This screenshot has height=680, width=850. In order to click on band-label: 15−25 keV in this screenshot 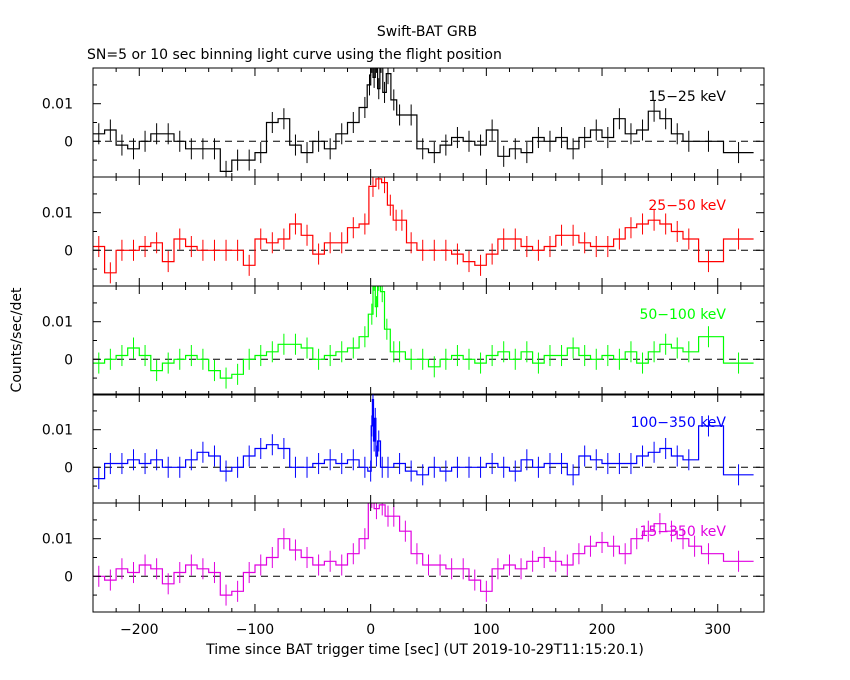, I will do `click(687, 97)`.